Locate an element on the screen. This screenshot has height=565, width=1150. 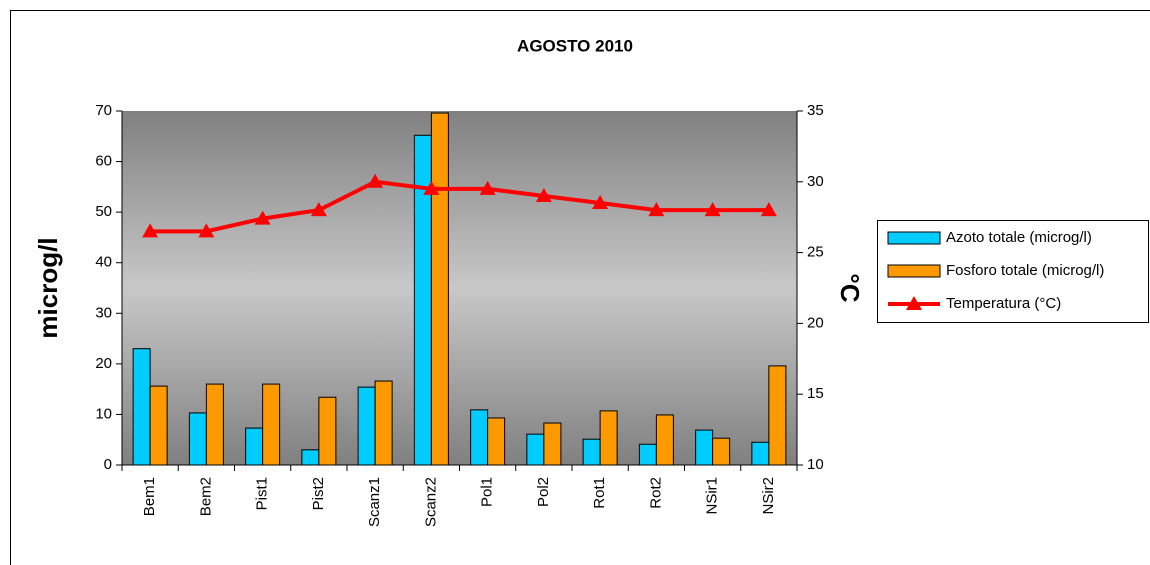
x-tick-label: Scanz1 is located at coordinates (374, 502).